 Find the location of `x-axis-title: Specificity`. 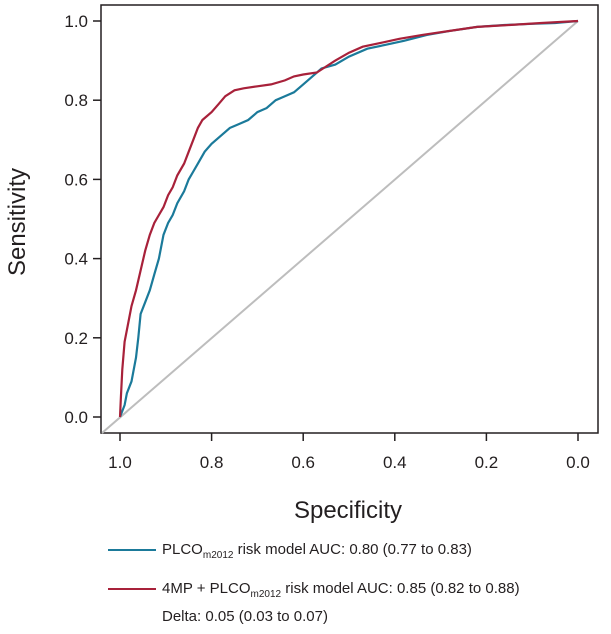

x-axis-title: Specificity is located at coordinates (348, 510).